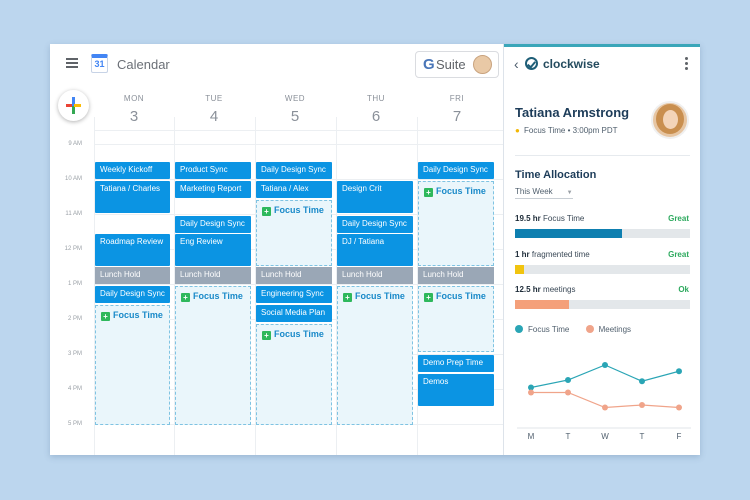  I want to click on legend-label-focus: Focus Time, so click(549, 329).